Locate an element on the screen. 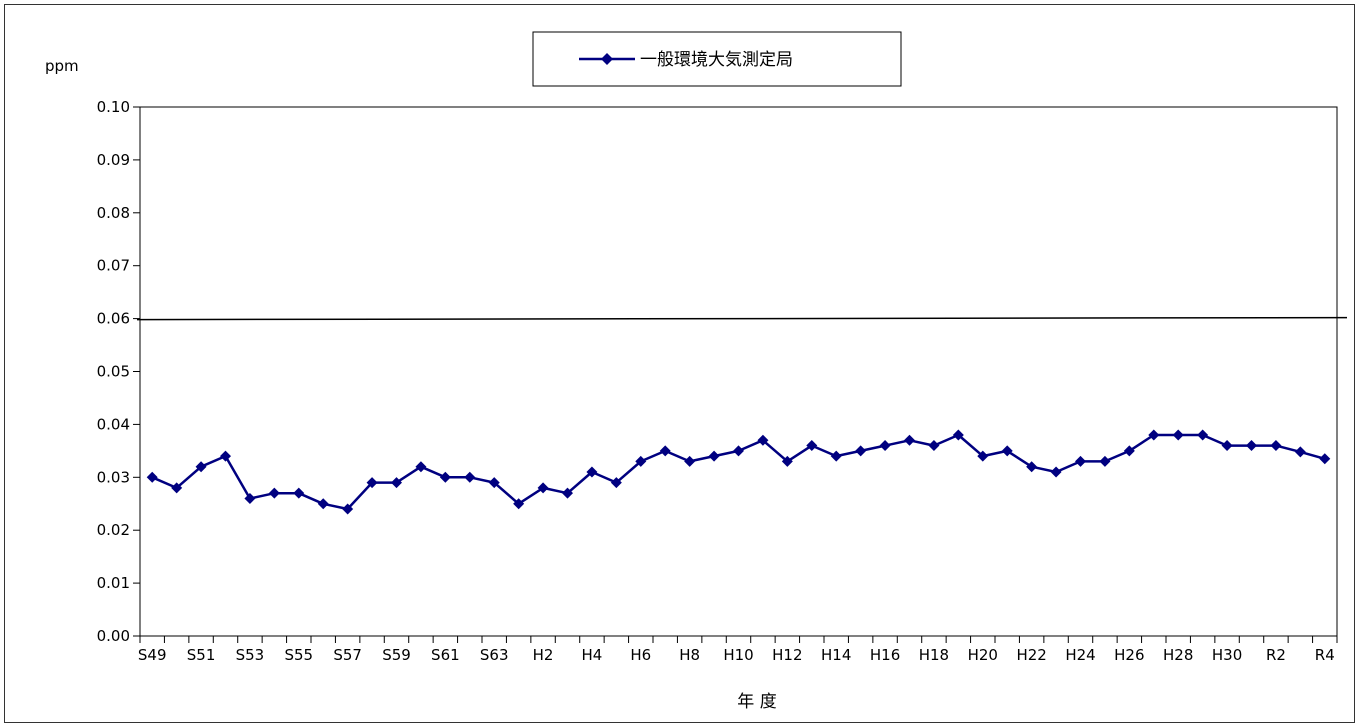  data-point-H4 is located at coordinates (592, 472).